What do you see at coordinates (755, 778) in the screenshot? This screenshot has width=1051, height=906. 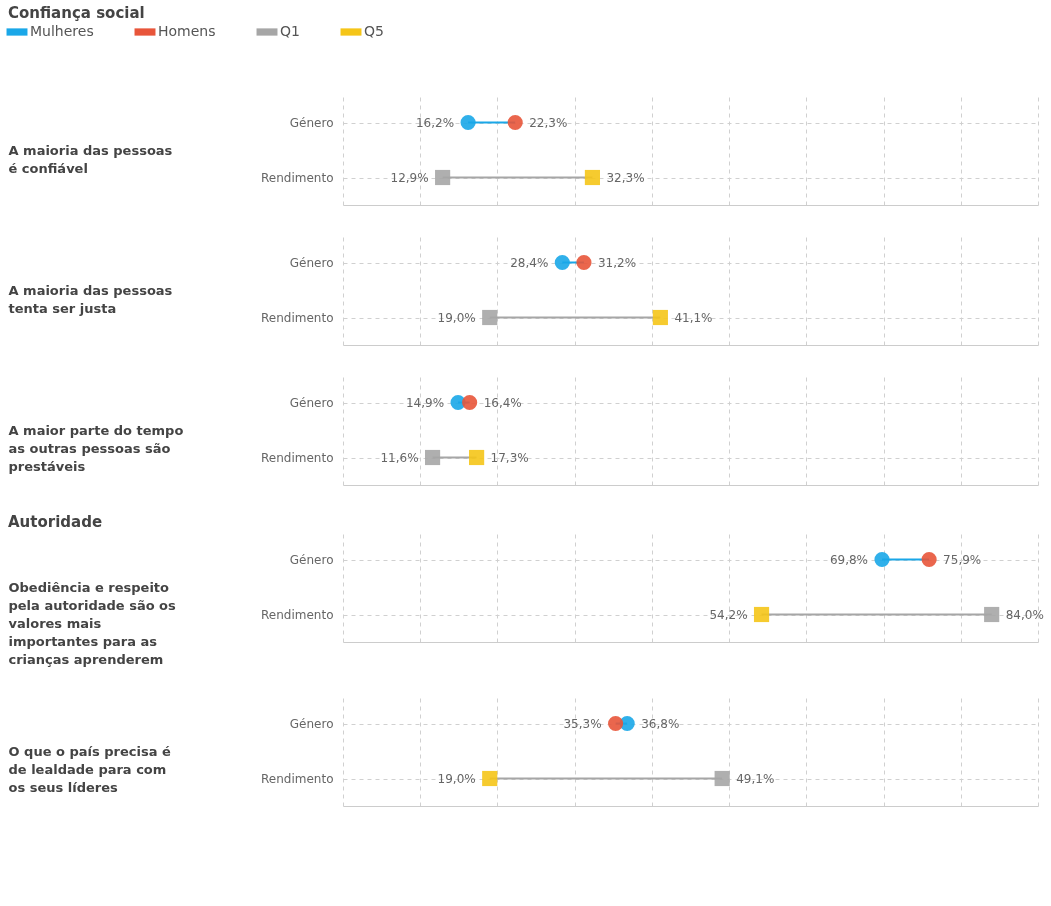 I see `data-label: 49,1%` at bounding box center [755, 778].